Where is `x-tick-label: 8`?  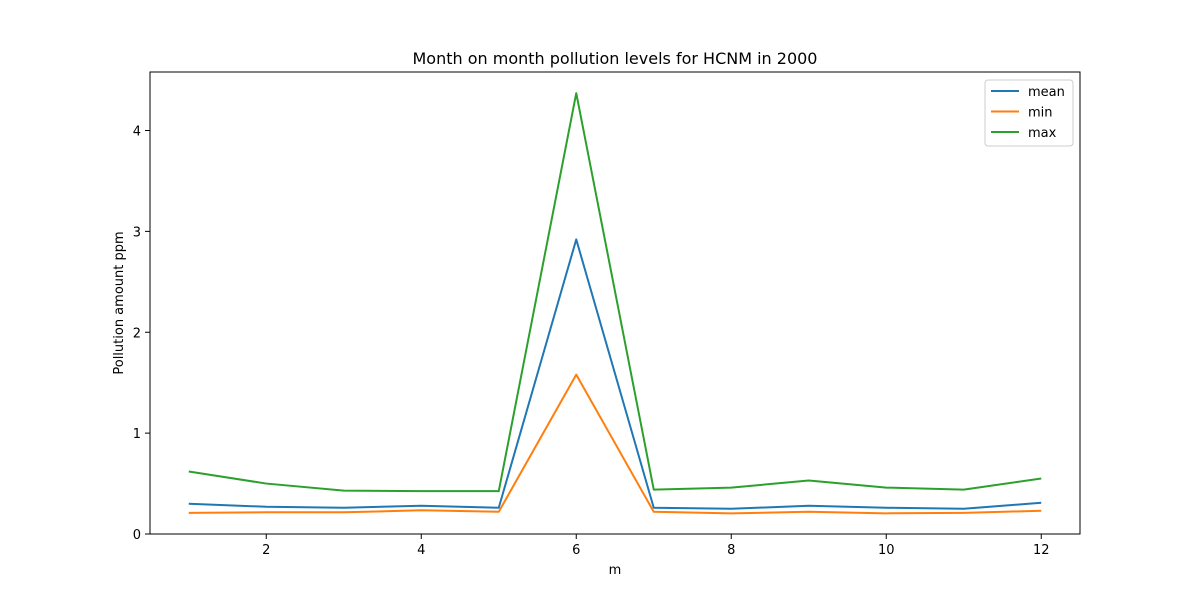 x-tick-label: 8 is located at coordinates (731, 550).